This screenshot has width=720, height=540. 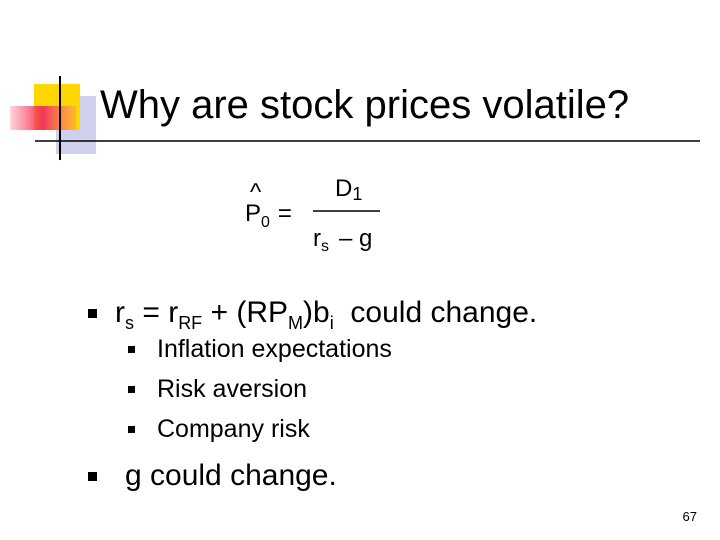 What do you see at coordinates (43, 118) in the screenshot?
I see `red-bar` at bounding box center [43, 118].